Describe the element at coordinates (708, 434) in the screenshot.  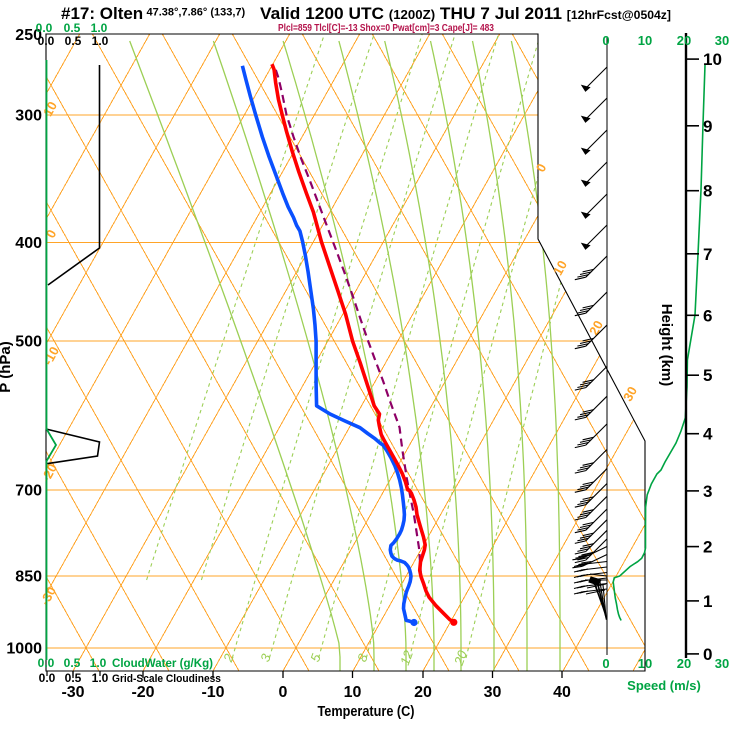
I see `svg-text: 4` at that location.